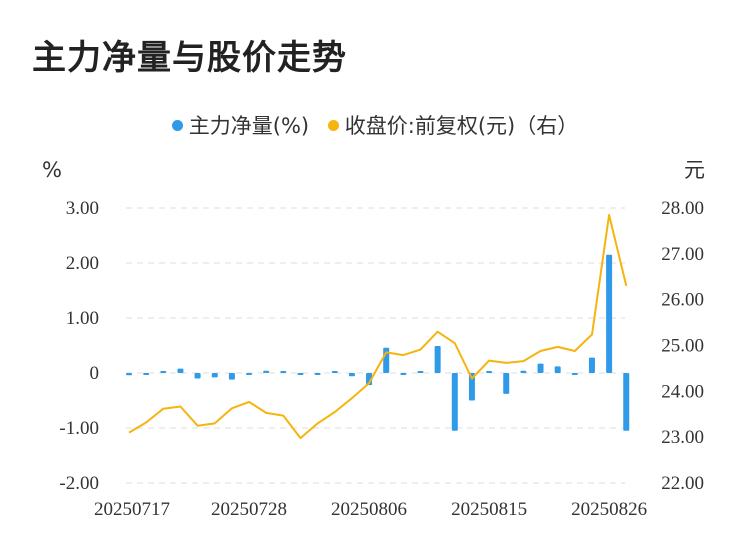 This screenshot has width=750, height=558. What do you see at coordinates (609, 509) in the screenshot?
I see `x-tick-label: 20250826` at bounding box center [609, 509].